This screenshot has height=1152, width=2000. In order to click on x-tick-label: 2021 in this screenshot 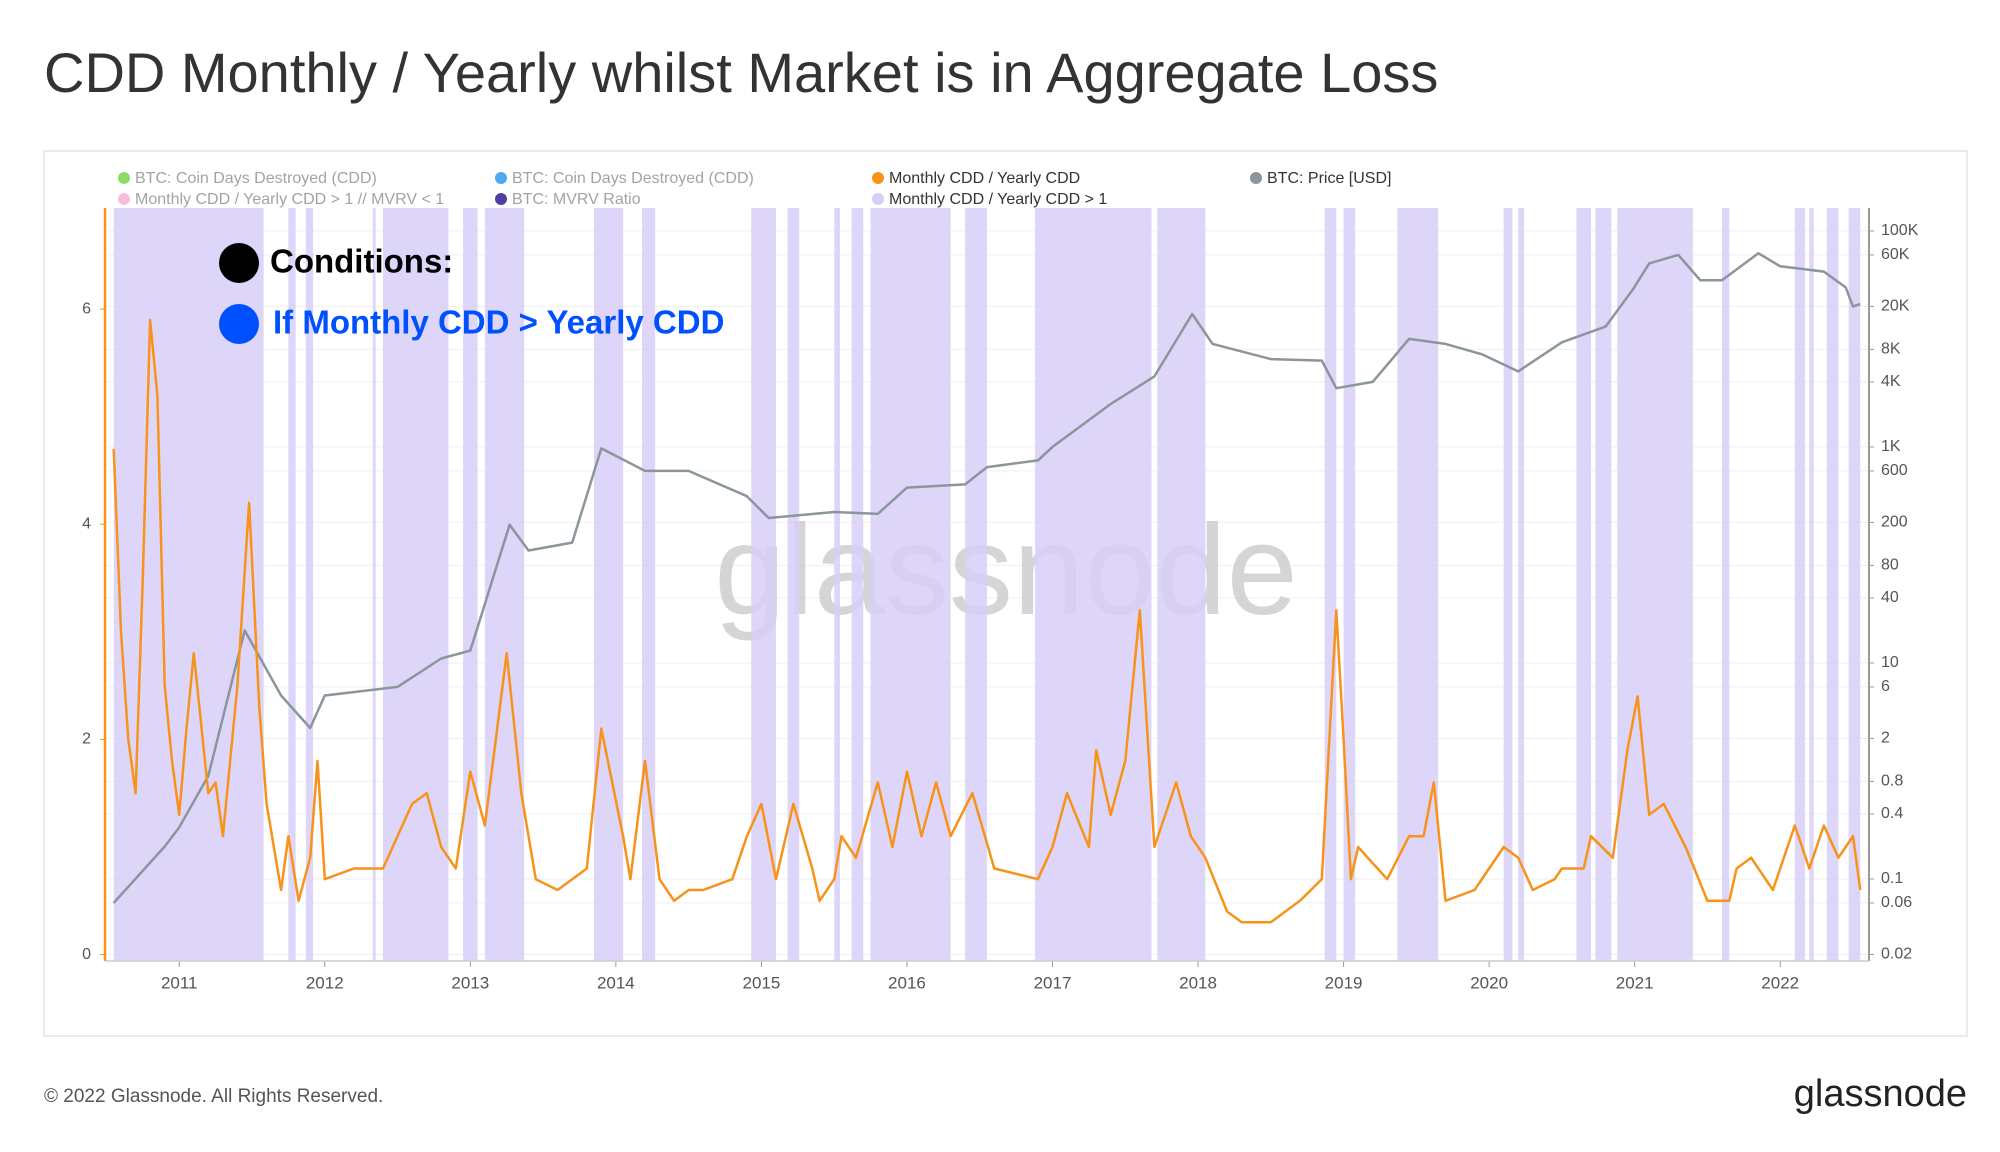, I will do `click(1635, 982)`.